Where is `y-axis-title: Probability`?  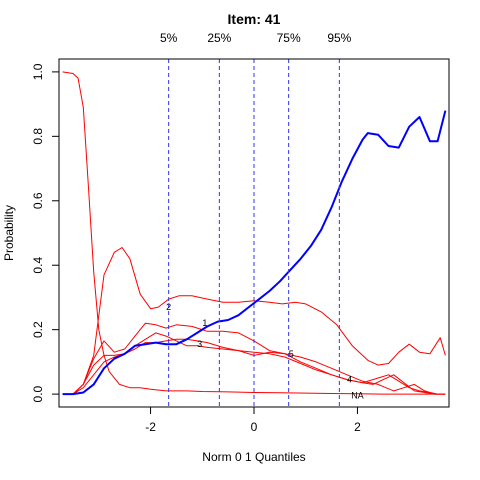 y-axis-title: Probability is located at coordinates (9, 233).